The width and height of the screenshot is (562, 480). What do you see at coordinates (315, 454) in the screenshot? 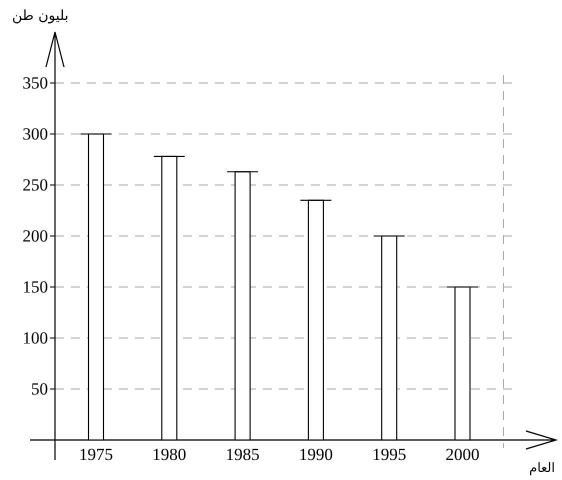
I see `x-tick-label: 1990` at bounding box center [315, 454].